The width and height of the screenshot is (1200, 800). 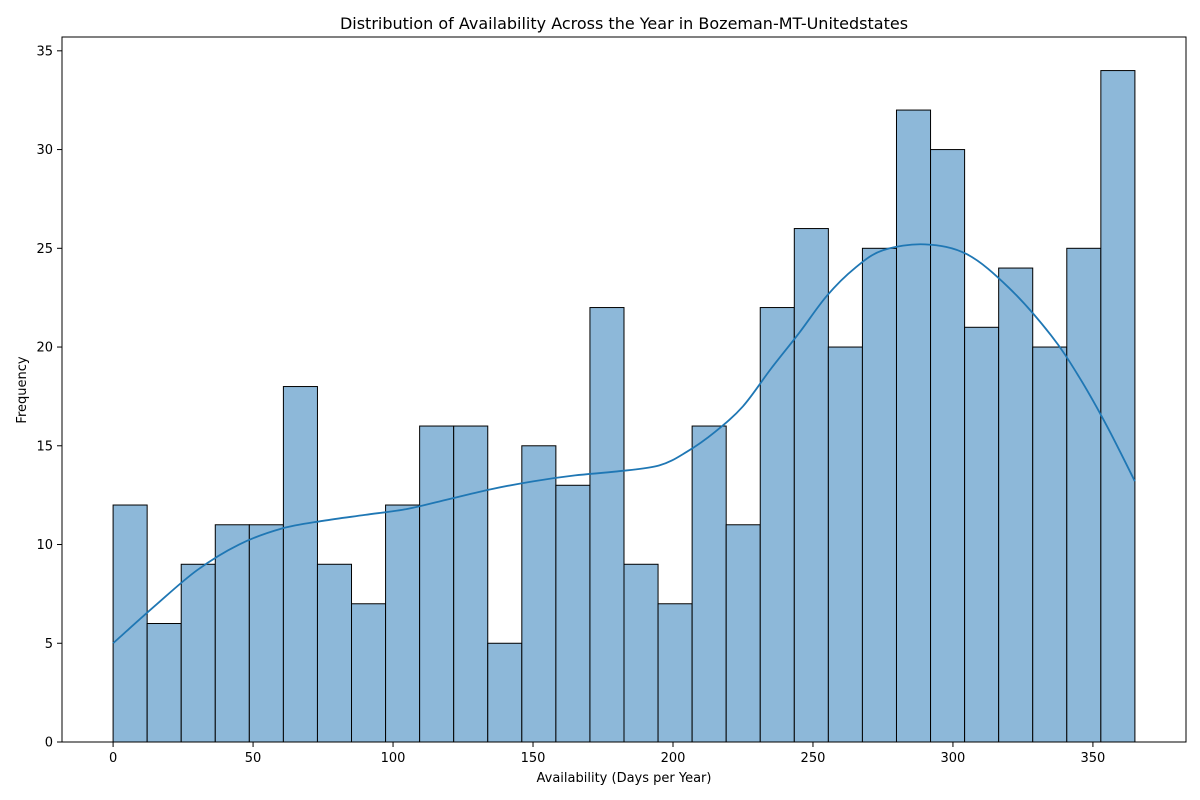 I want to click on y-tick-label: 5, so click(x=49, y=644).